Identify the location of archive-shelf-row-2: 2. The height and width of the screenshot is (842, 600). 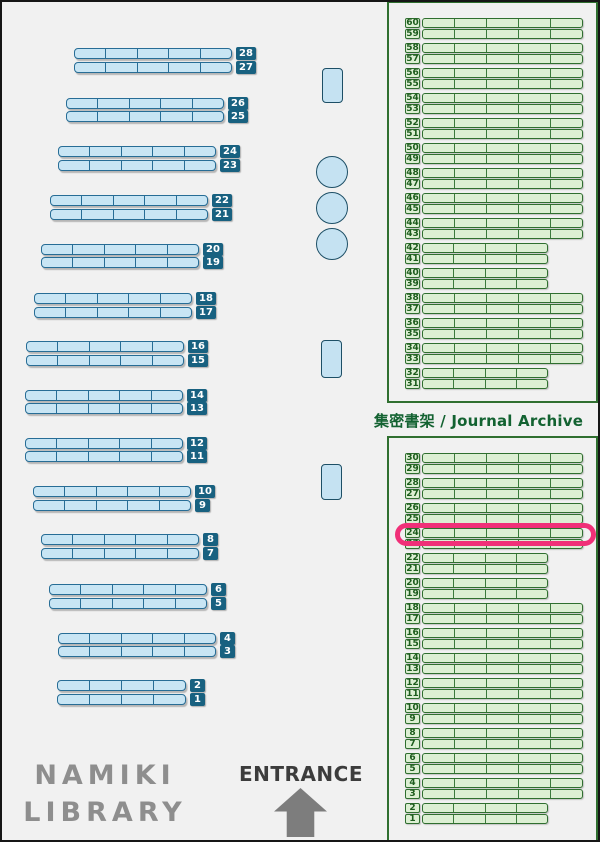
(500, 808).